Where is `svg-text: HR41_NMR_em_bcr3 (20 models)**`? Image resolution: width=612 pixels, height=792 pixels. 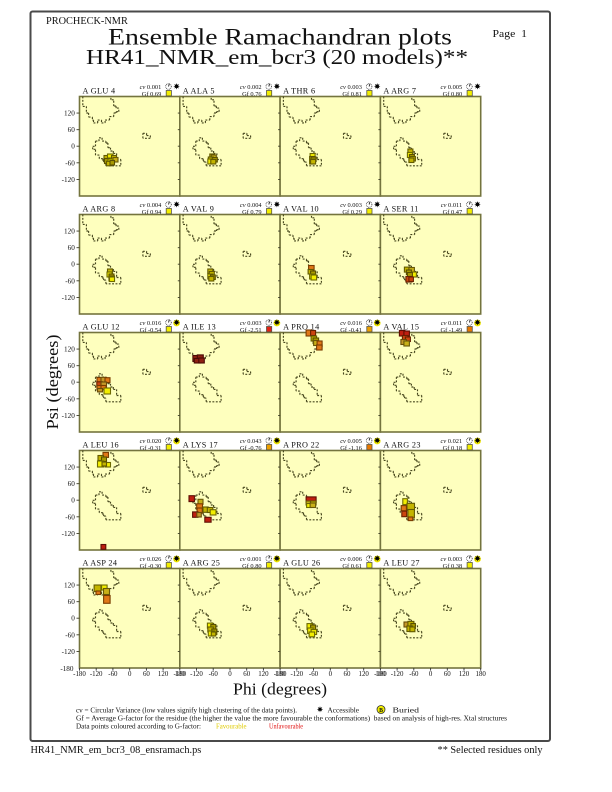 svg-text: HR41_NMR_em_bcr3 (20 models)** is located at coordinates (277, 57).